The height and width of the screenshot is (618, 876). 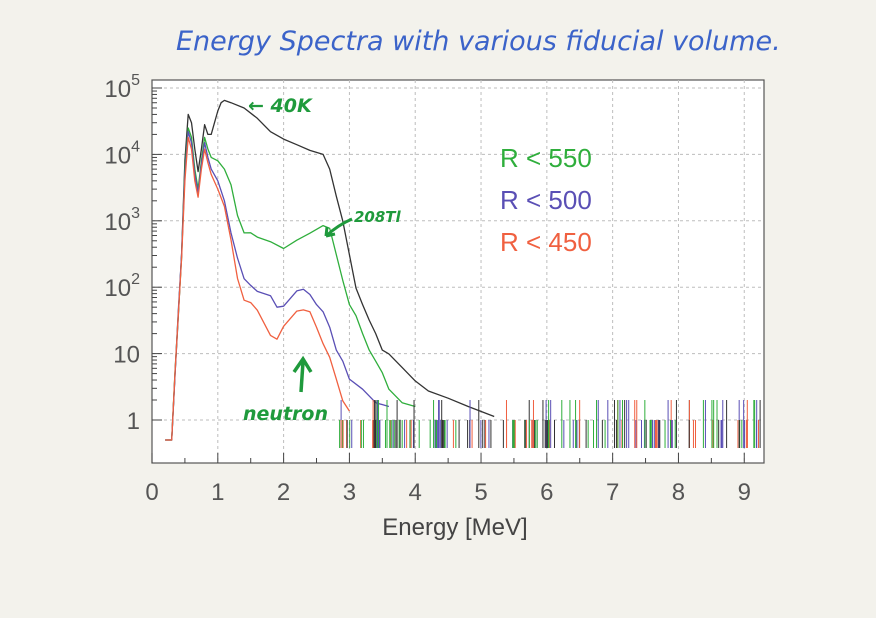 I want to click on legend: R < 550 R < 500 R < 450, so click(x=546, y=200).